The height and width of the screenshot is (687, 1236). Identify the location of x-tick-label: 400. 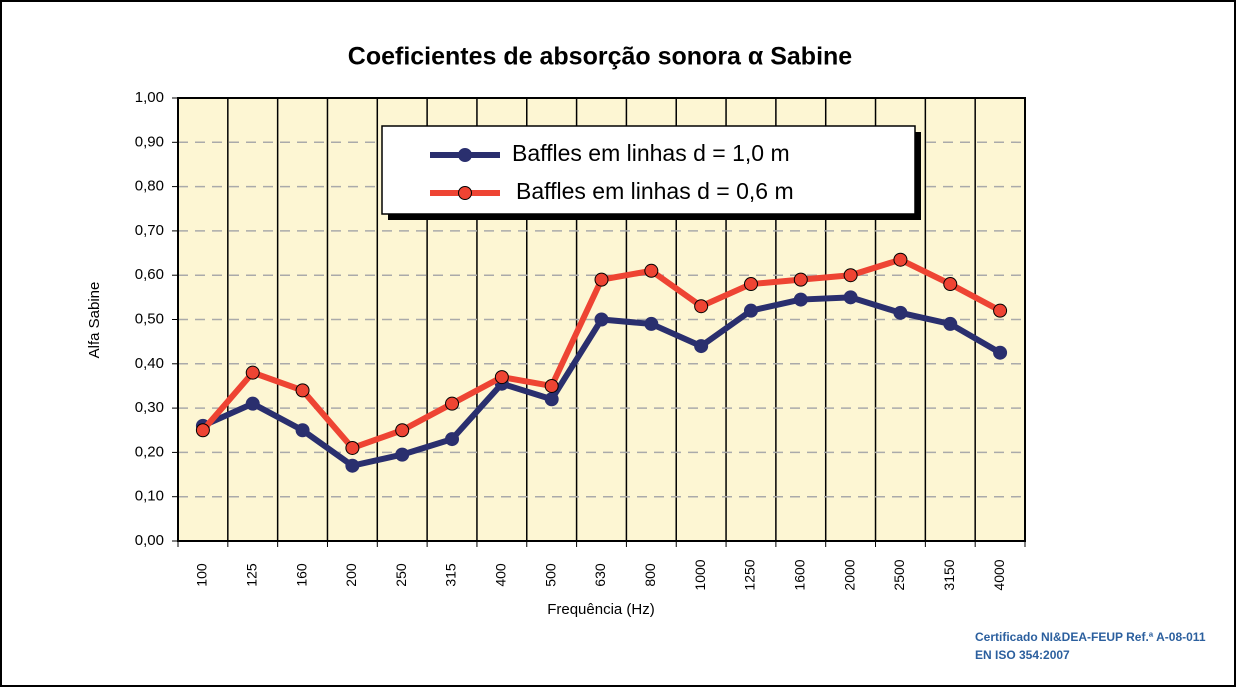
(501, 575).